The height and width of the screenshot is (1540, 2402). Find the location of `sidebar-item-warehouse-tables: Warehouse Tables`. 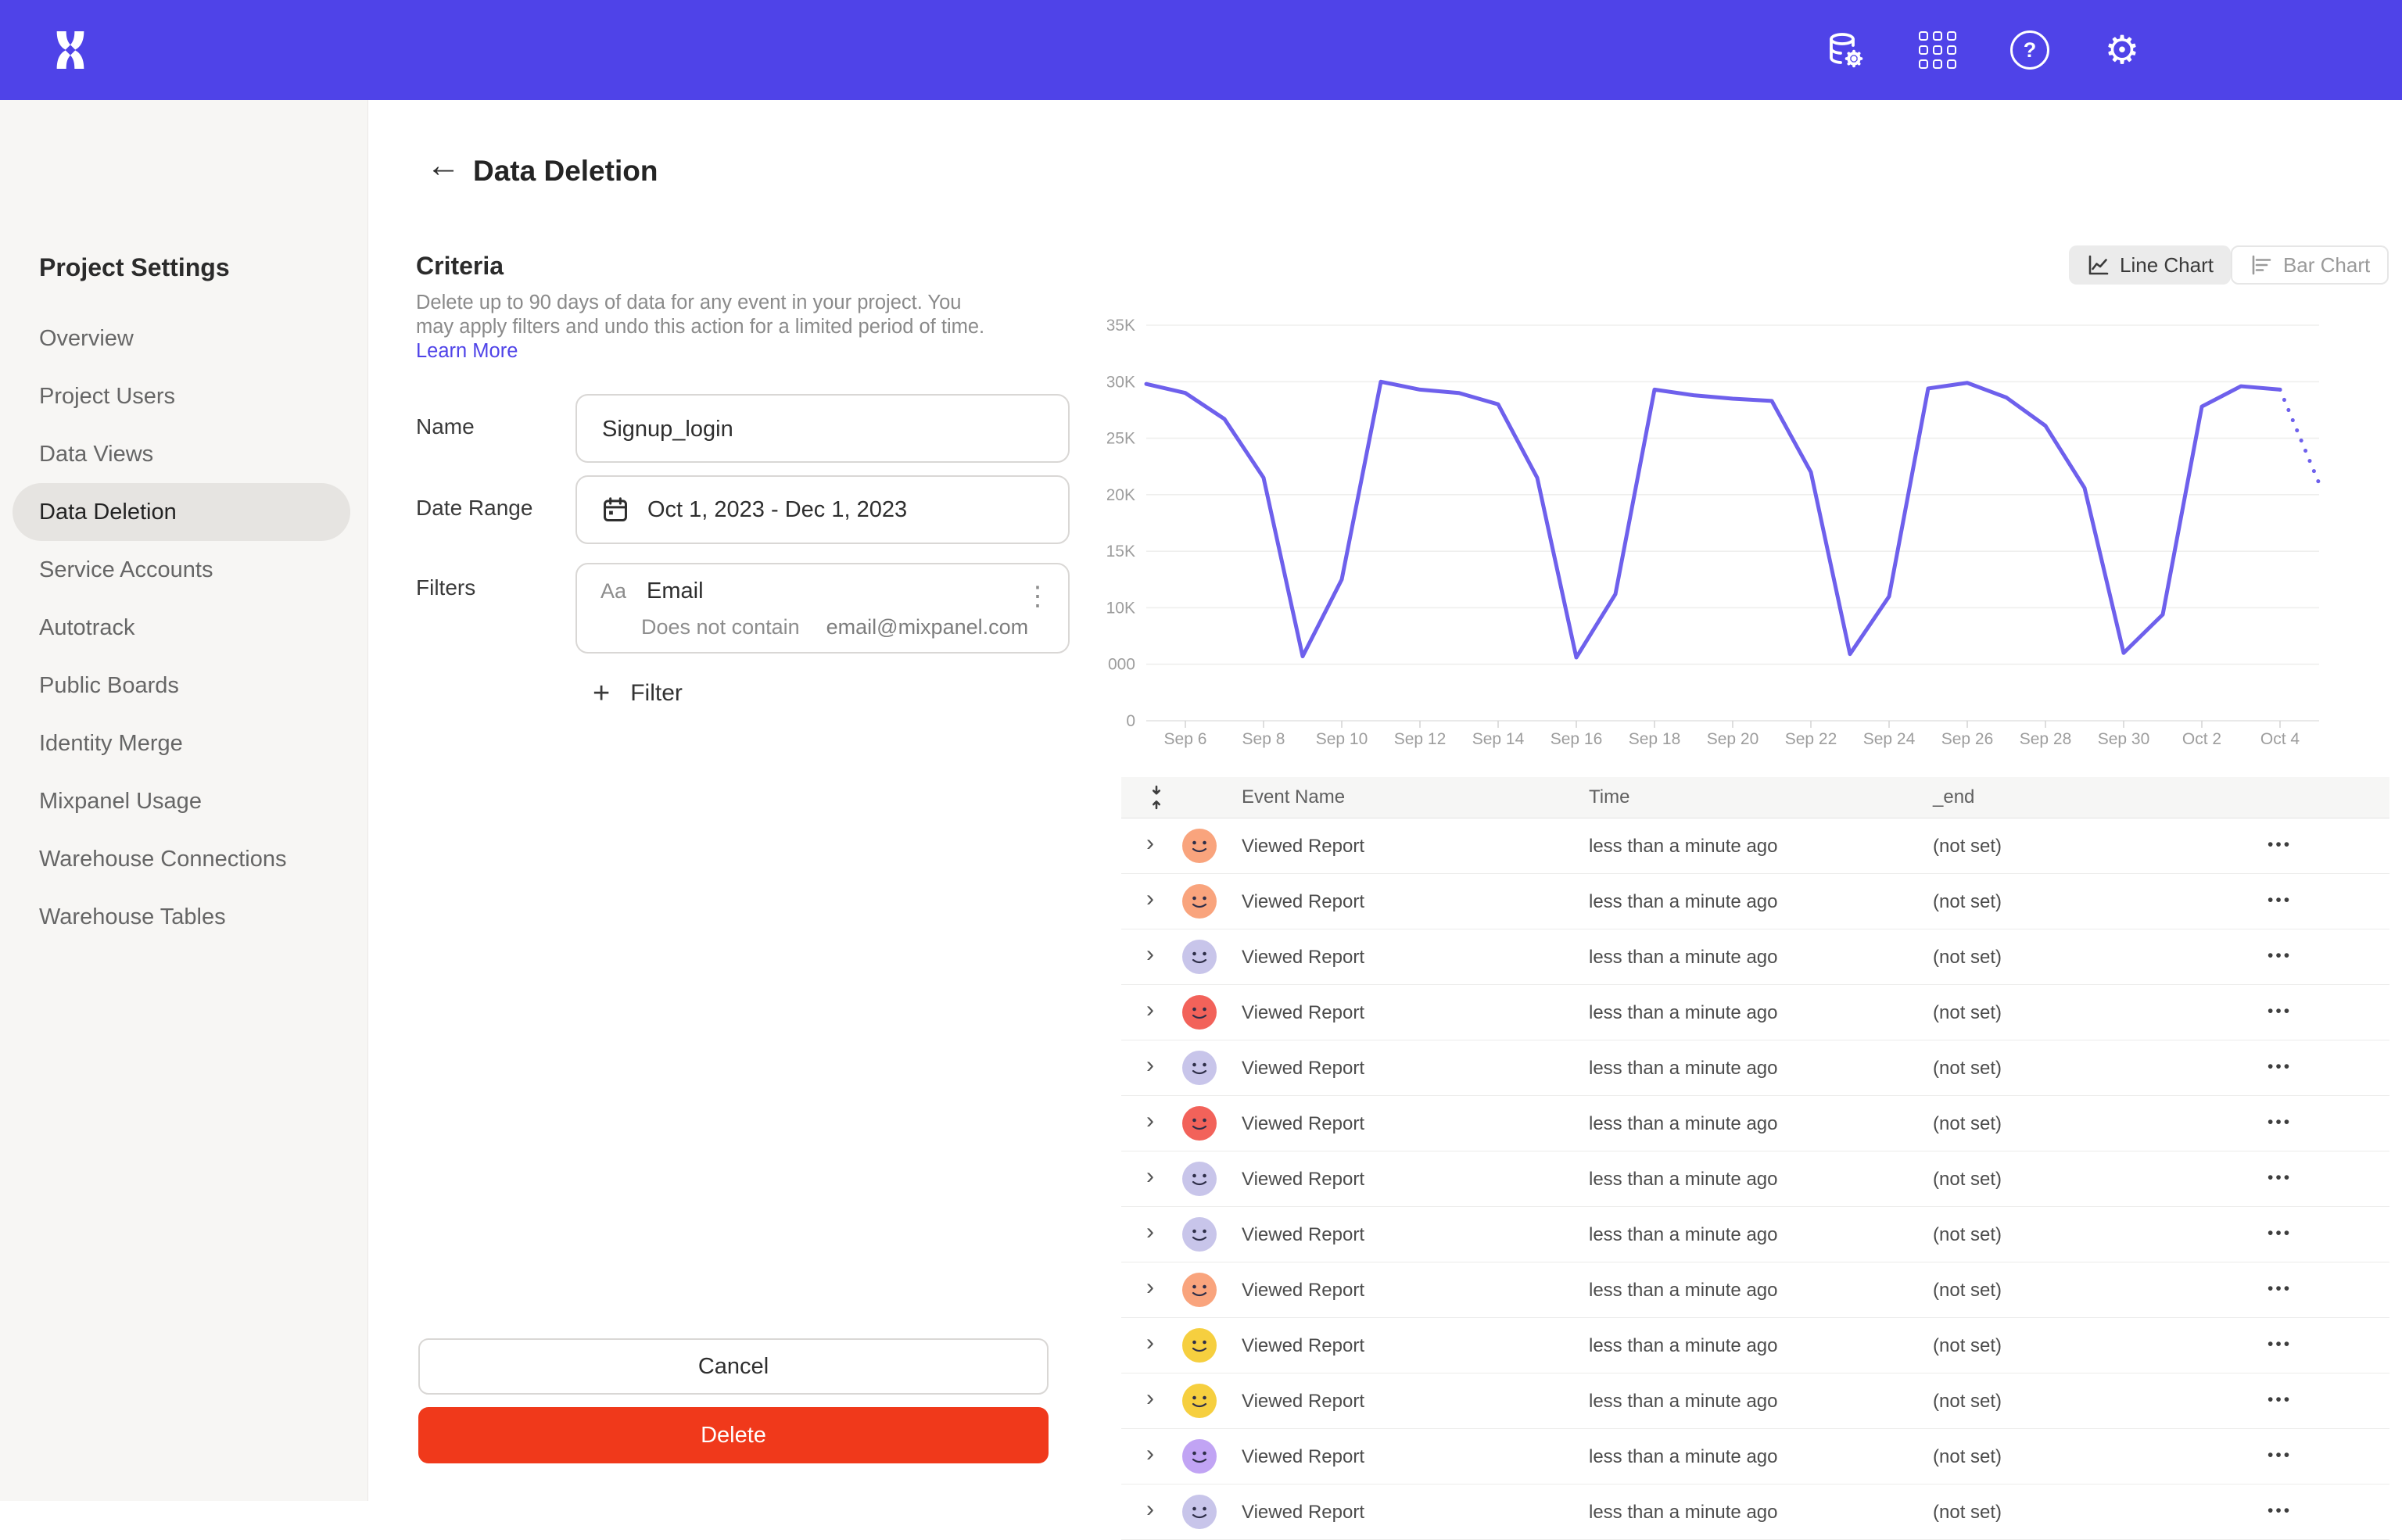

sidebar-item-warehouse-tables: Warehouse Tables is located at coordinates (183, 917).